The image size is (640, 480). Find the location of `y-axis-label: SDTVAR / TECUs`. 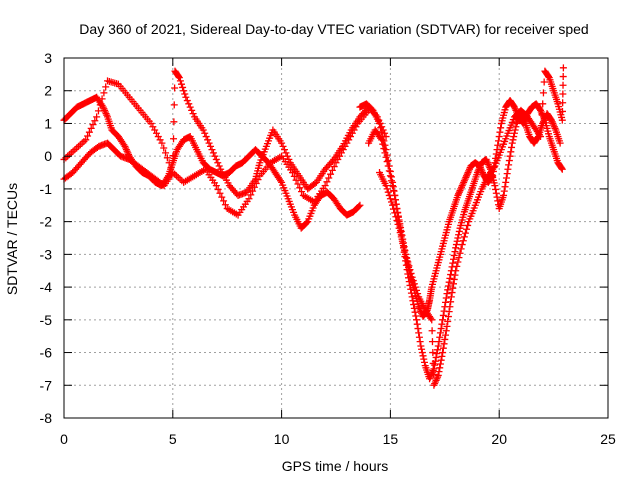

y-axis-label: SDTVAR / TECUs is located at coordinates (12, 239).